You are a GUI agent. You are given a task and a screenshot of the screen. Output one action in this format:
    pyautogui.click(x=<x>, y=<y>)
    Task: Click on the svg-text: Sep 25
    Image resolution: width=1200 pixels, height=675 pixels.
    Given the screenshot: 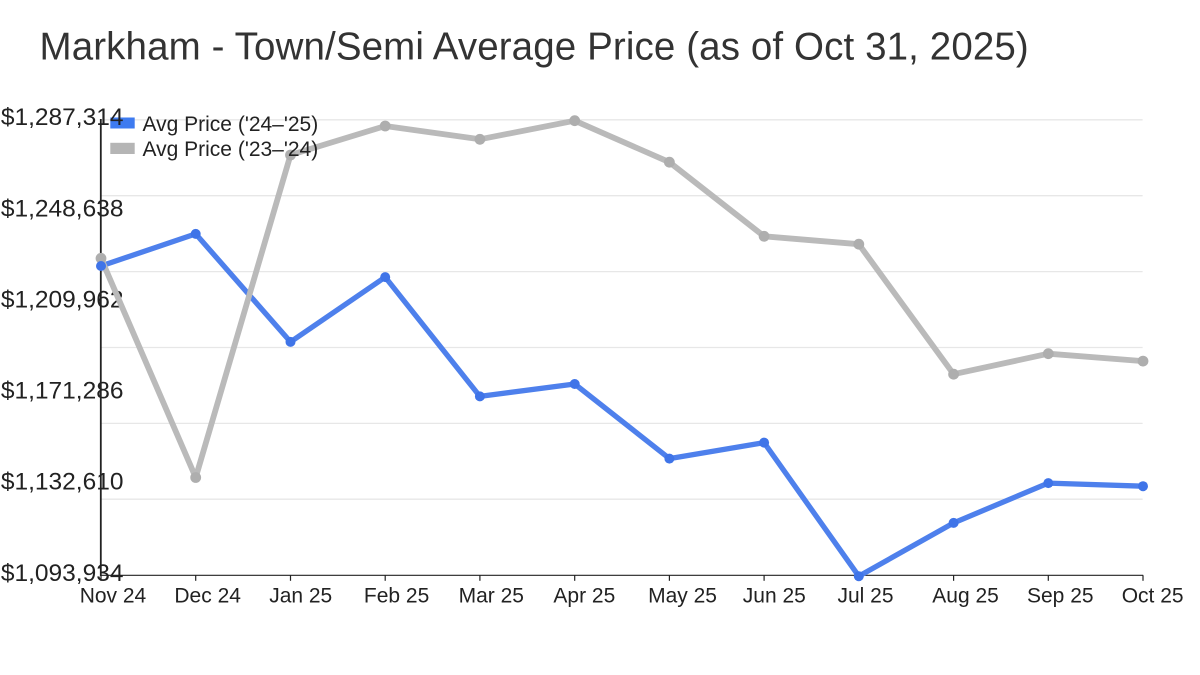 What is the action you would take?
    pyautogui.click(x=1060, y=596)
    